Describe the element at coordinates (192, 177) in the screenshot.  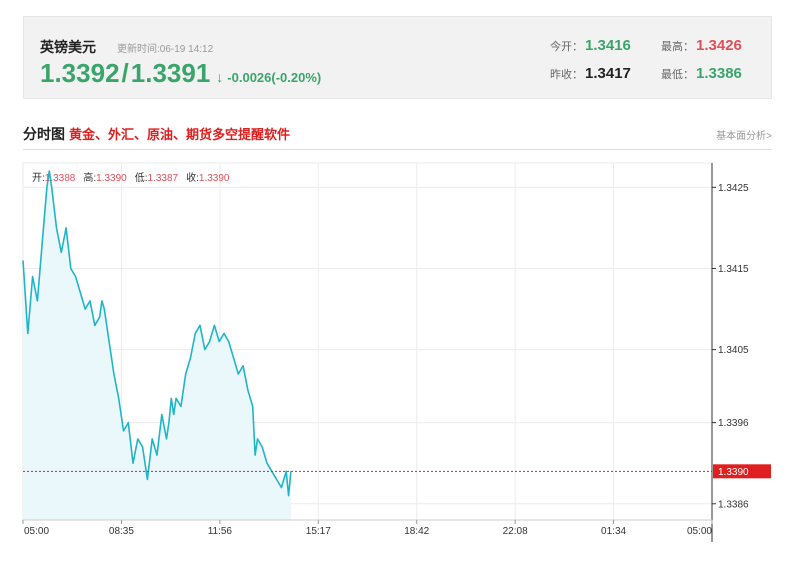
I see `ohlc-close-label: 收:` at that location.